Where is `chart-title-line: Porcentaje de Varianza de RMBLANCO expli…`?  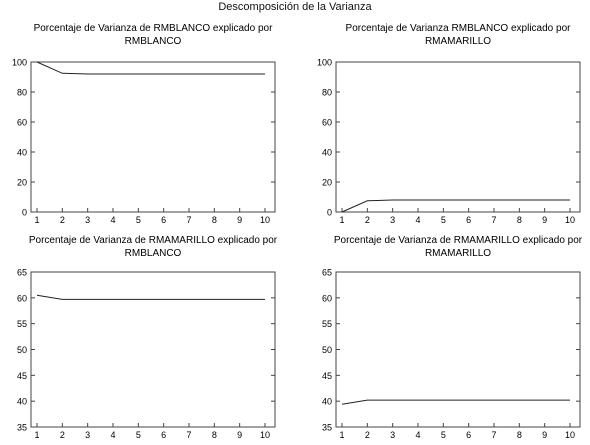
chart-title-line: Porcentaje de Varianza de RMBLANCO expli… is located at coordinates (153, 28).